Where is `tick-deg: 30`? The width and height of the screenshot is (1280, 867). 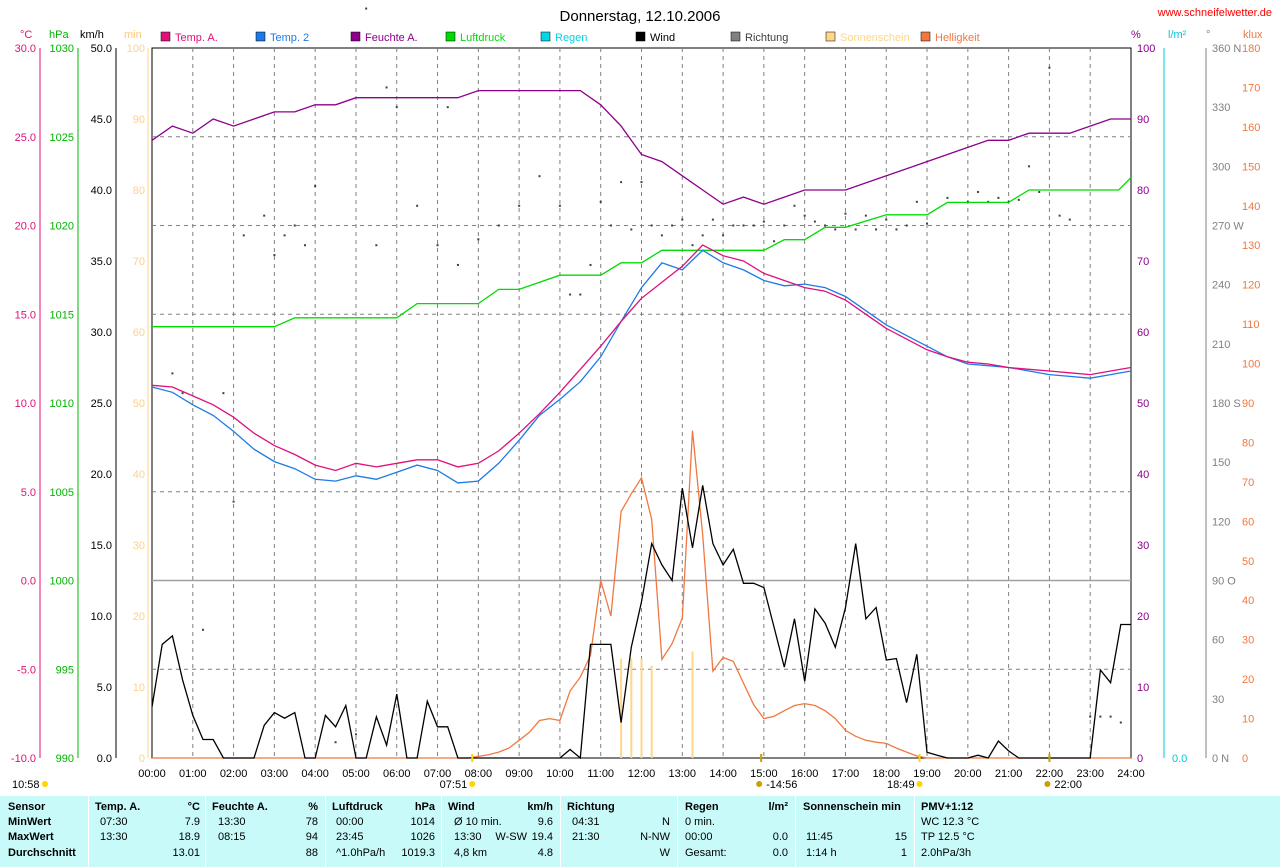 tick-deg: 30 is located at coordinates (1218, 700).